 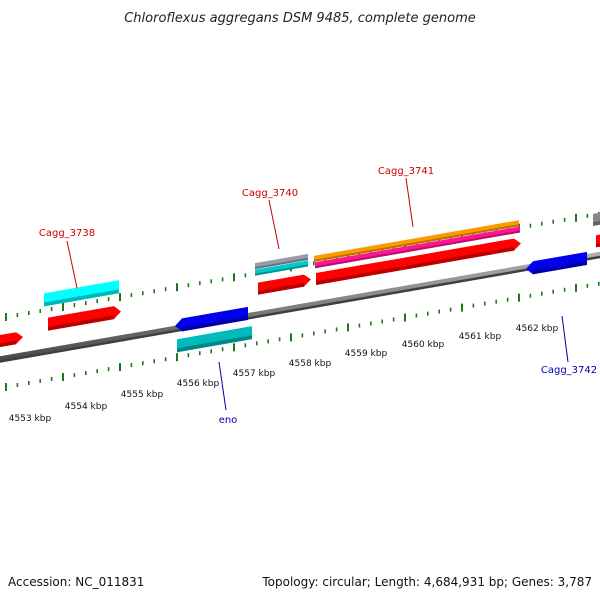 I want to click on ruler-label: 4559 kbp, so click(x=366, y=354).